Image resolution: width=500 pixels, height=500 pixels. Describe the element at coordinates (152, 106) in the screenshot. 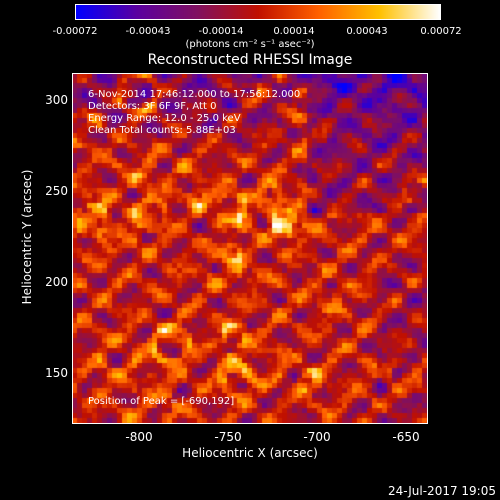

I see `detectors-label: Detectors: 3F 6F 9F, Att 0` at that location.